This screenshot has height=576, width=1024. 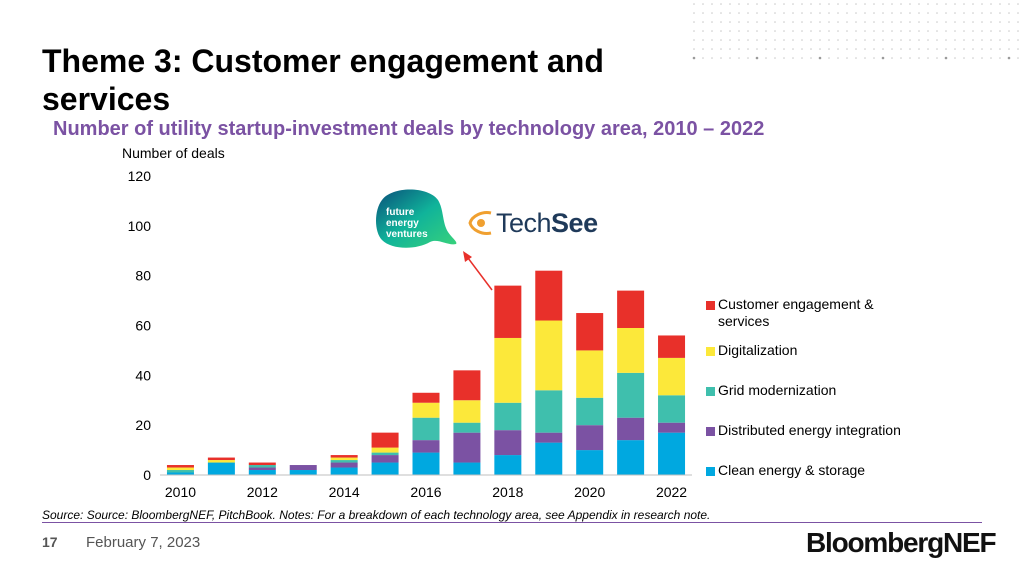 I want to click on bar-distributed-energy-integration-2017, so click(x=467, y=447).